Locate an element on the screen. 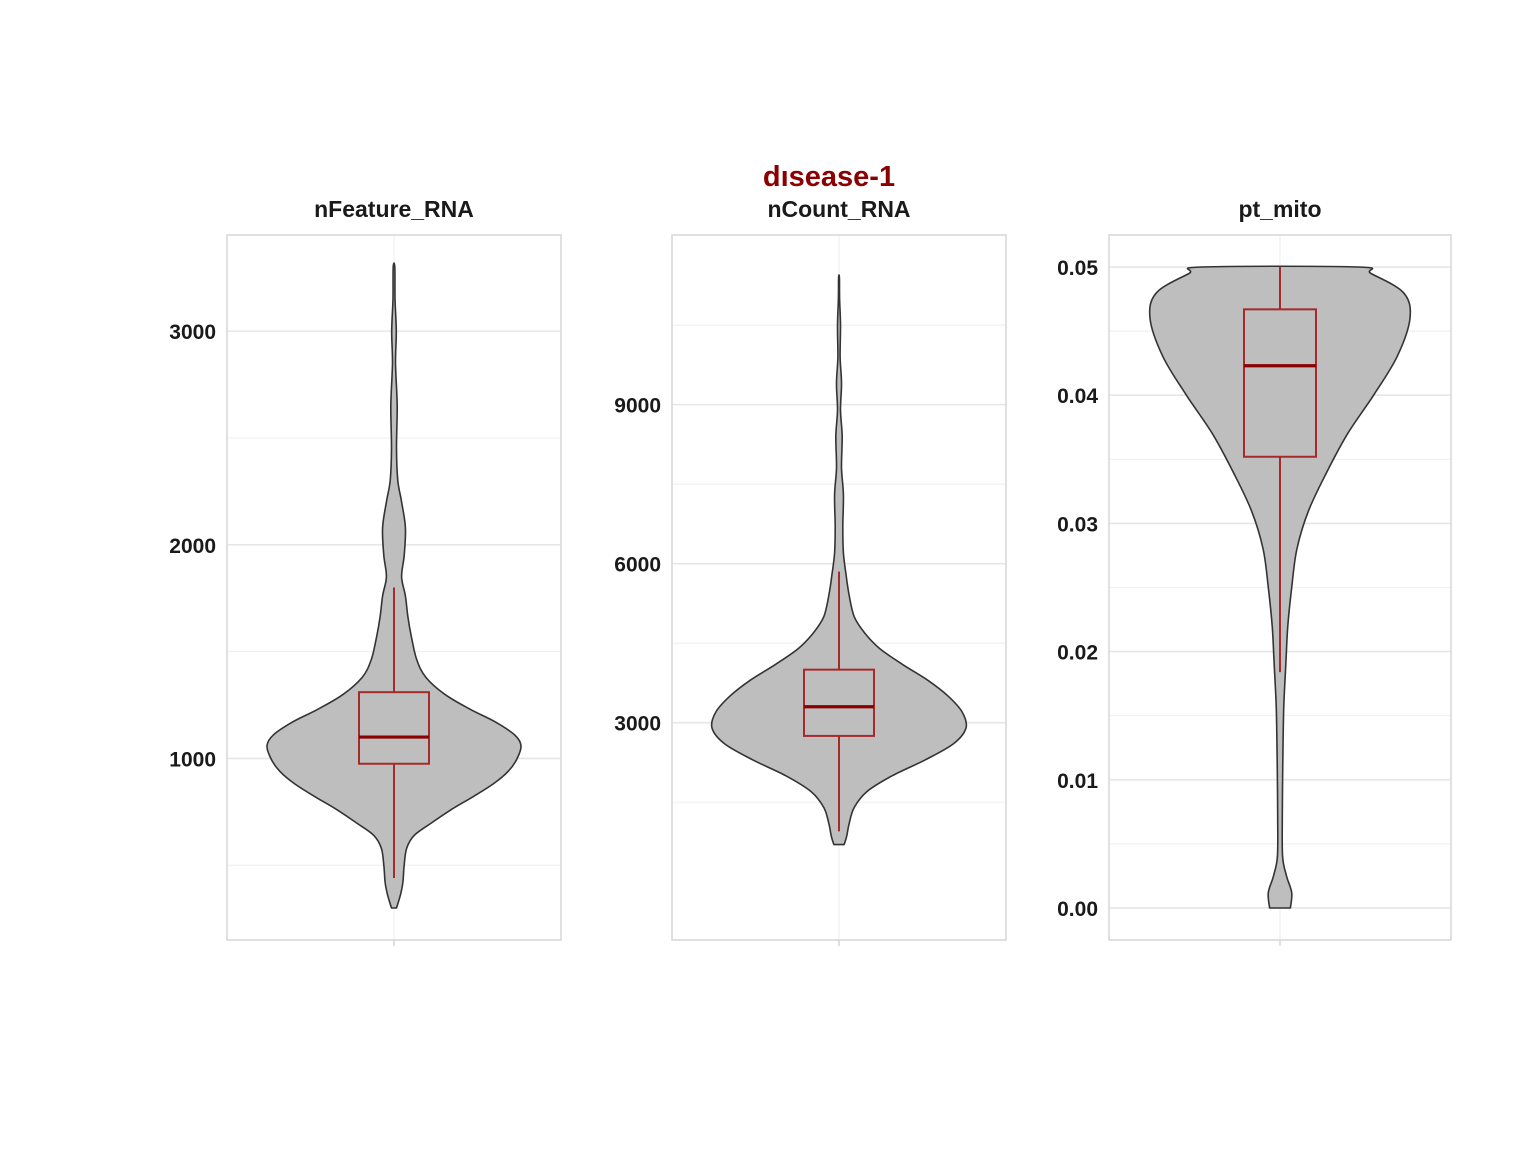  y-tick-label: 1000 is located at coordinates (192, 759).